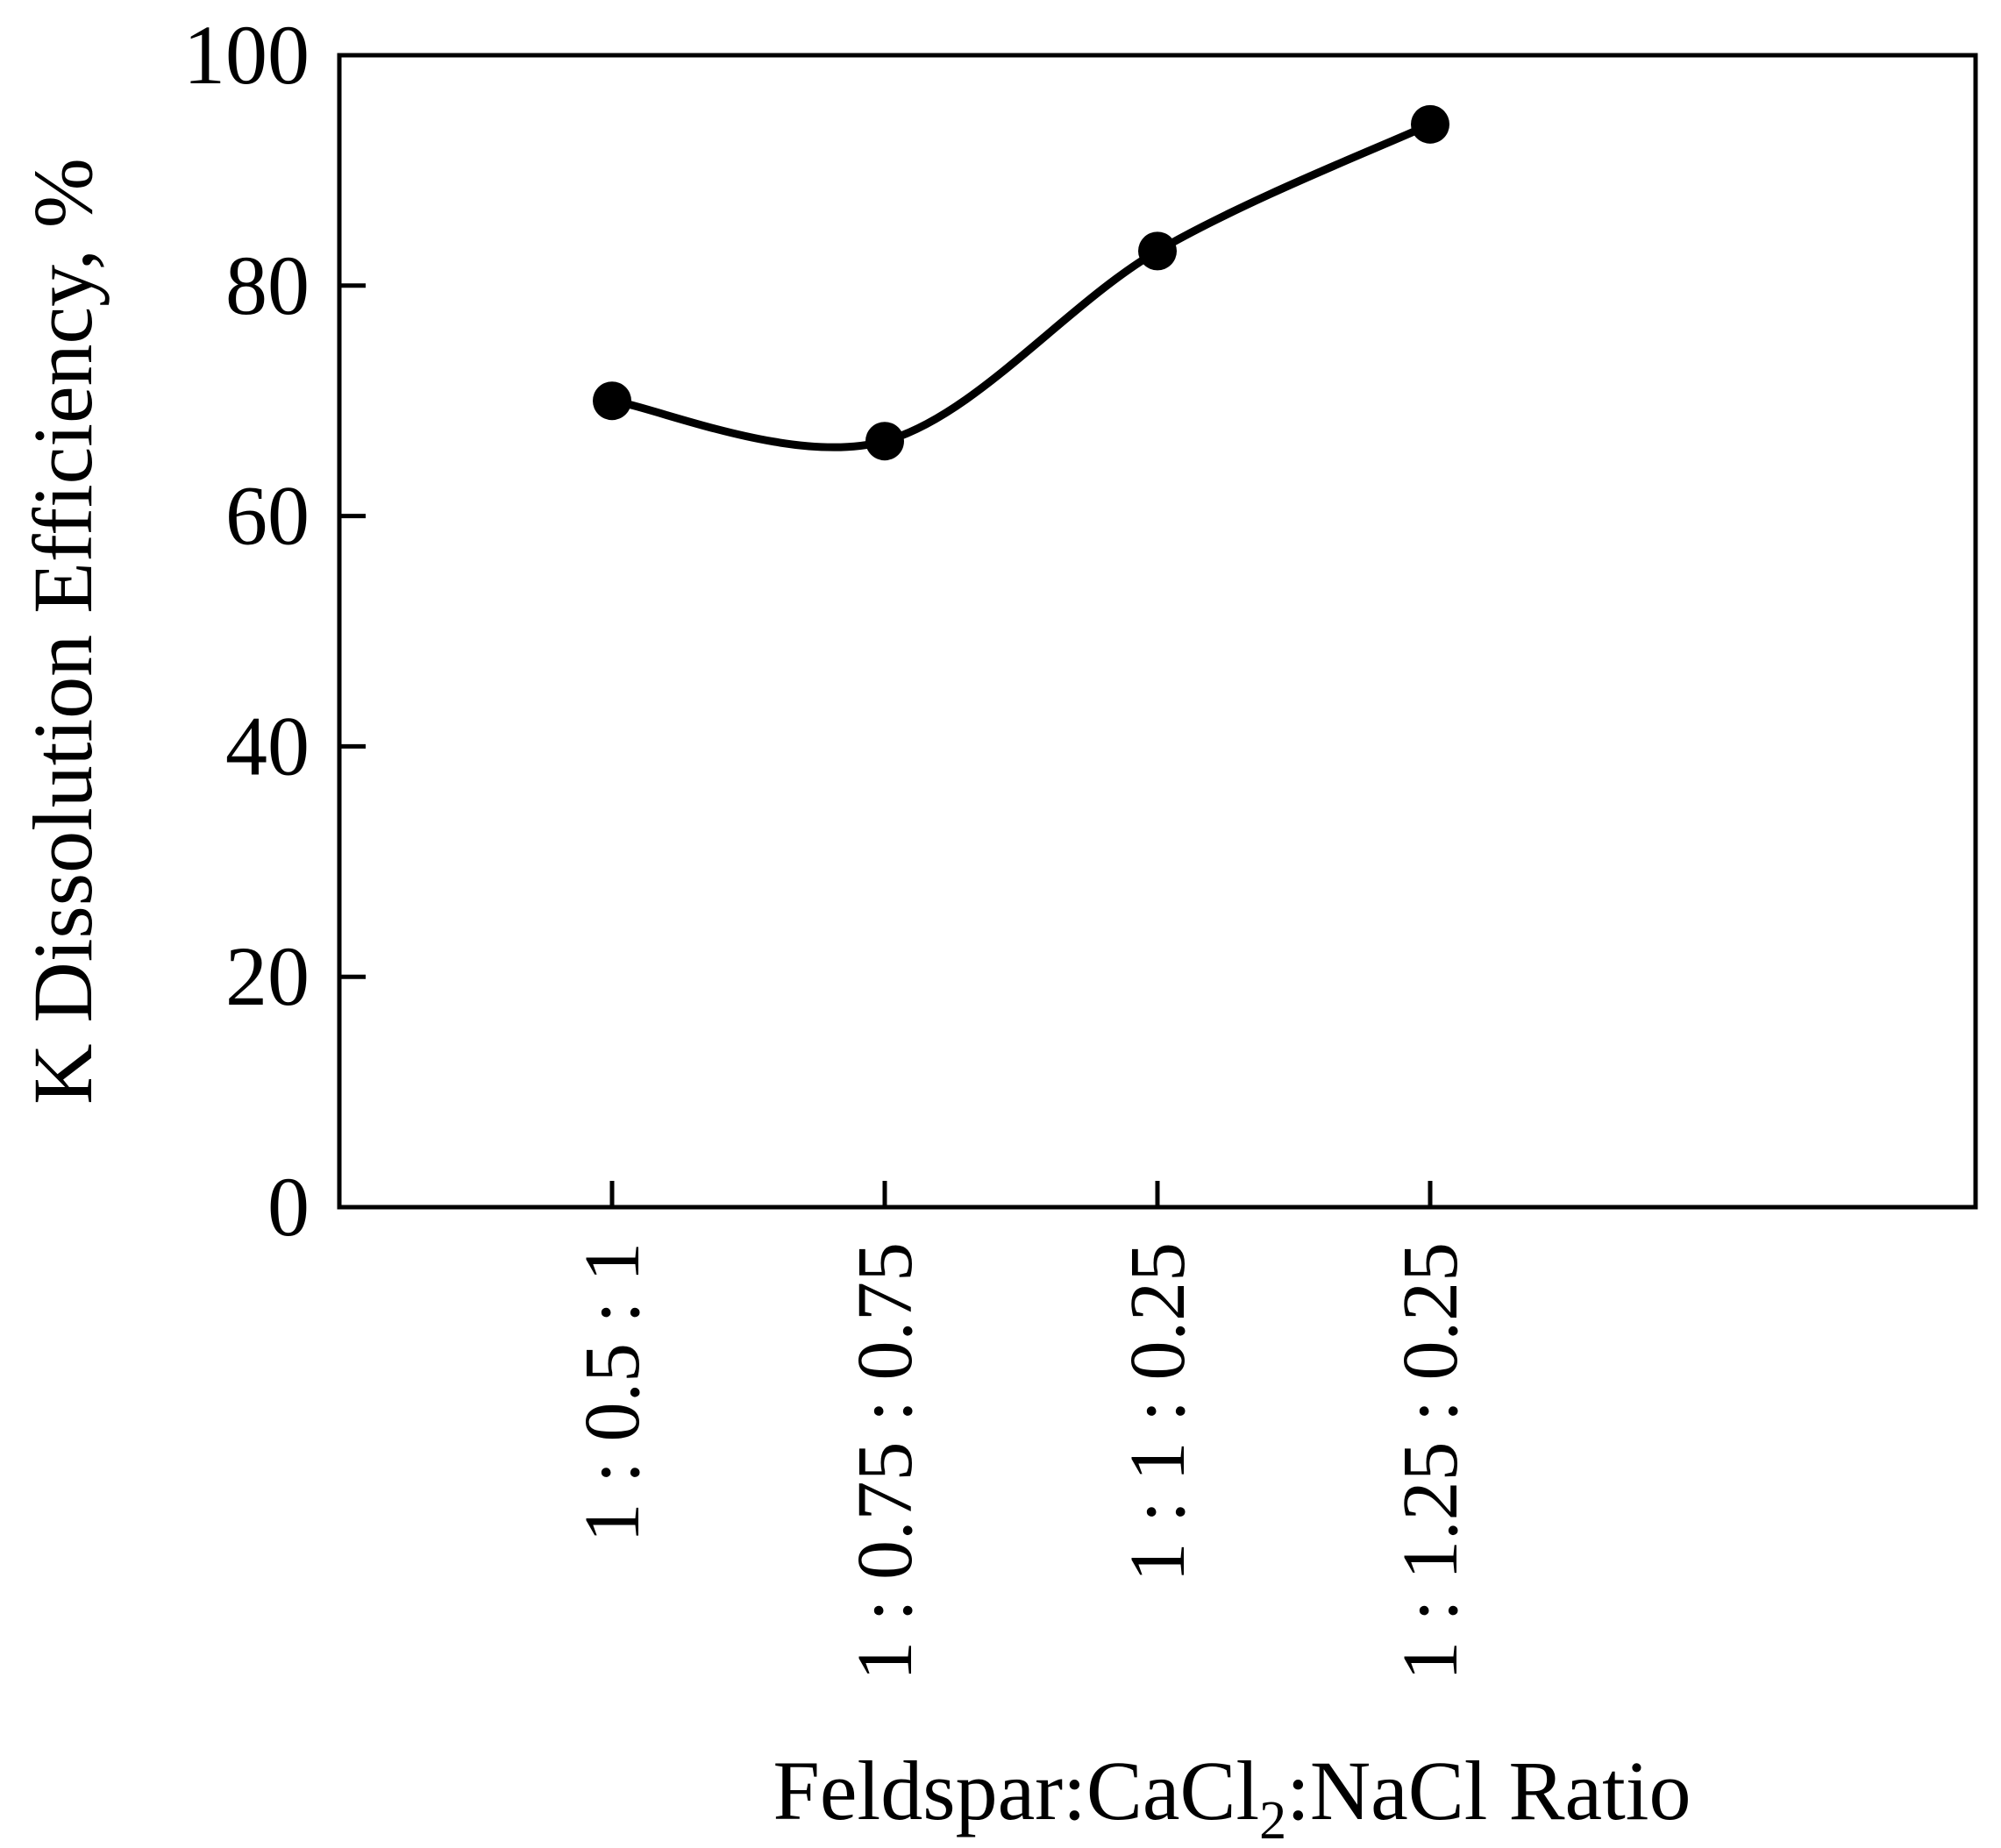  Describe the element at coordinates (1430, 1461) in the screenshot. I see `x-tick-label: 1 : 1.25 : 0.25` at that location.